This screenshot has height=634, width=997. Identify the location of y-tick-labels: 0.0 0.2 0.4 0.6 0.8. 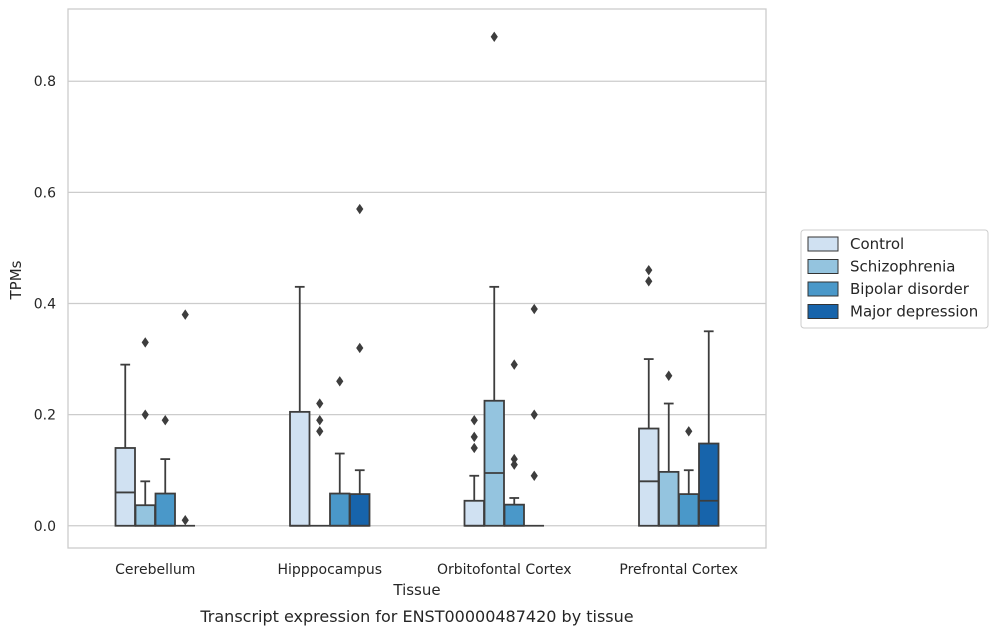
(45, 304).